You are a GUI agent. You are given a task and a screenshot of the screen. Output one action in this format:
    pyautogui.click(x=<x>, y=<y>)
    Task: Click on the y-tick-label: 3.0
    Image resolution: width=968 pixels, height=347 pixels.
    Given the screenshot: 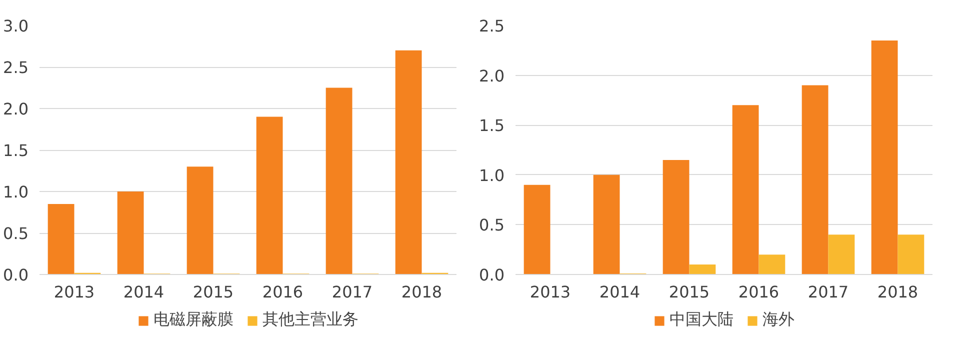 What is the action you would take?
    pyautogui.click(x=16, y=26)
    